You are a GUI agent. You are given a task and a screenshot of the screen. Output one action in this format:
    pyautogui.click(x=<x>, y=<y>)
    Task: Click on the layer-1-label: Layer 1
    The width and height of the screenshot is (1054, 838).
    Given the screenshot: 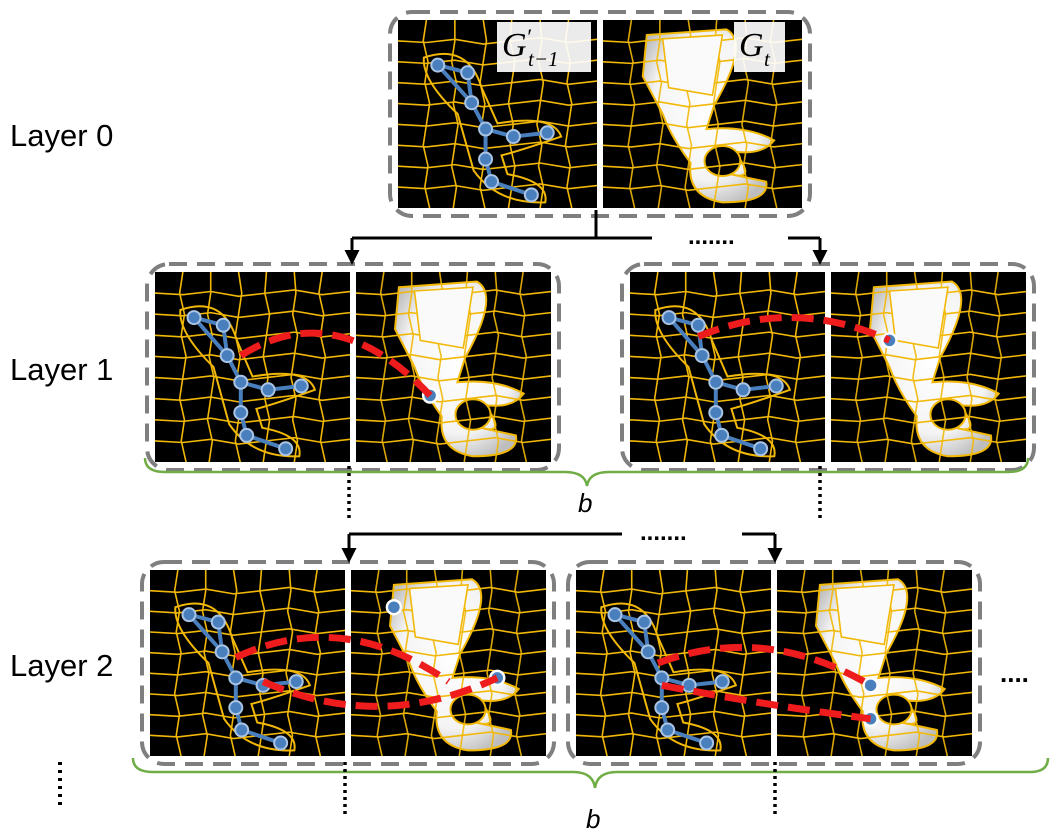 What is the action you would take?
    pyautogui.click(x=61, y=369)
    